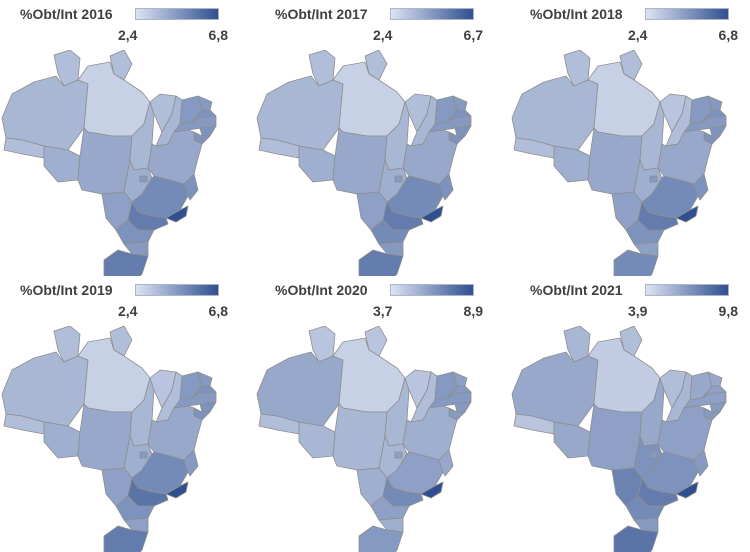  I want to click on legend-min-label: 3,7, so click(383, 311).